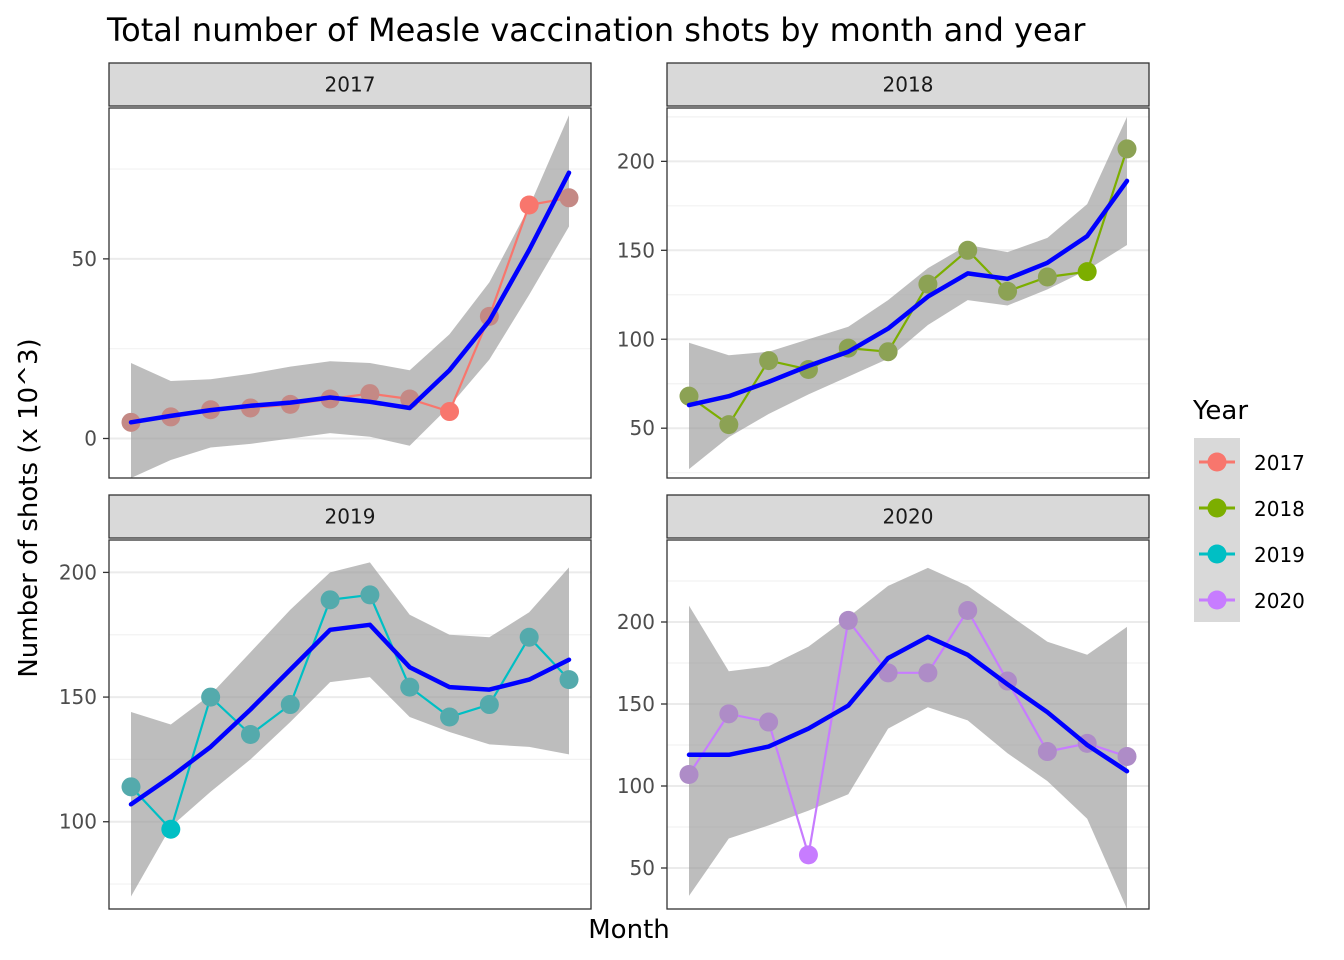 This screenshot has width=1344, height=960. What do you see at coordinates (1252, 463) in the screenshot?
I see `legend-item-2017: 2017` at bounding box center [1252, 463].